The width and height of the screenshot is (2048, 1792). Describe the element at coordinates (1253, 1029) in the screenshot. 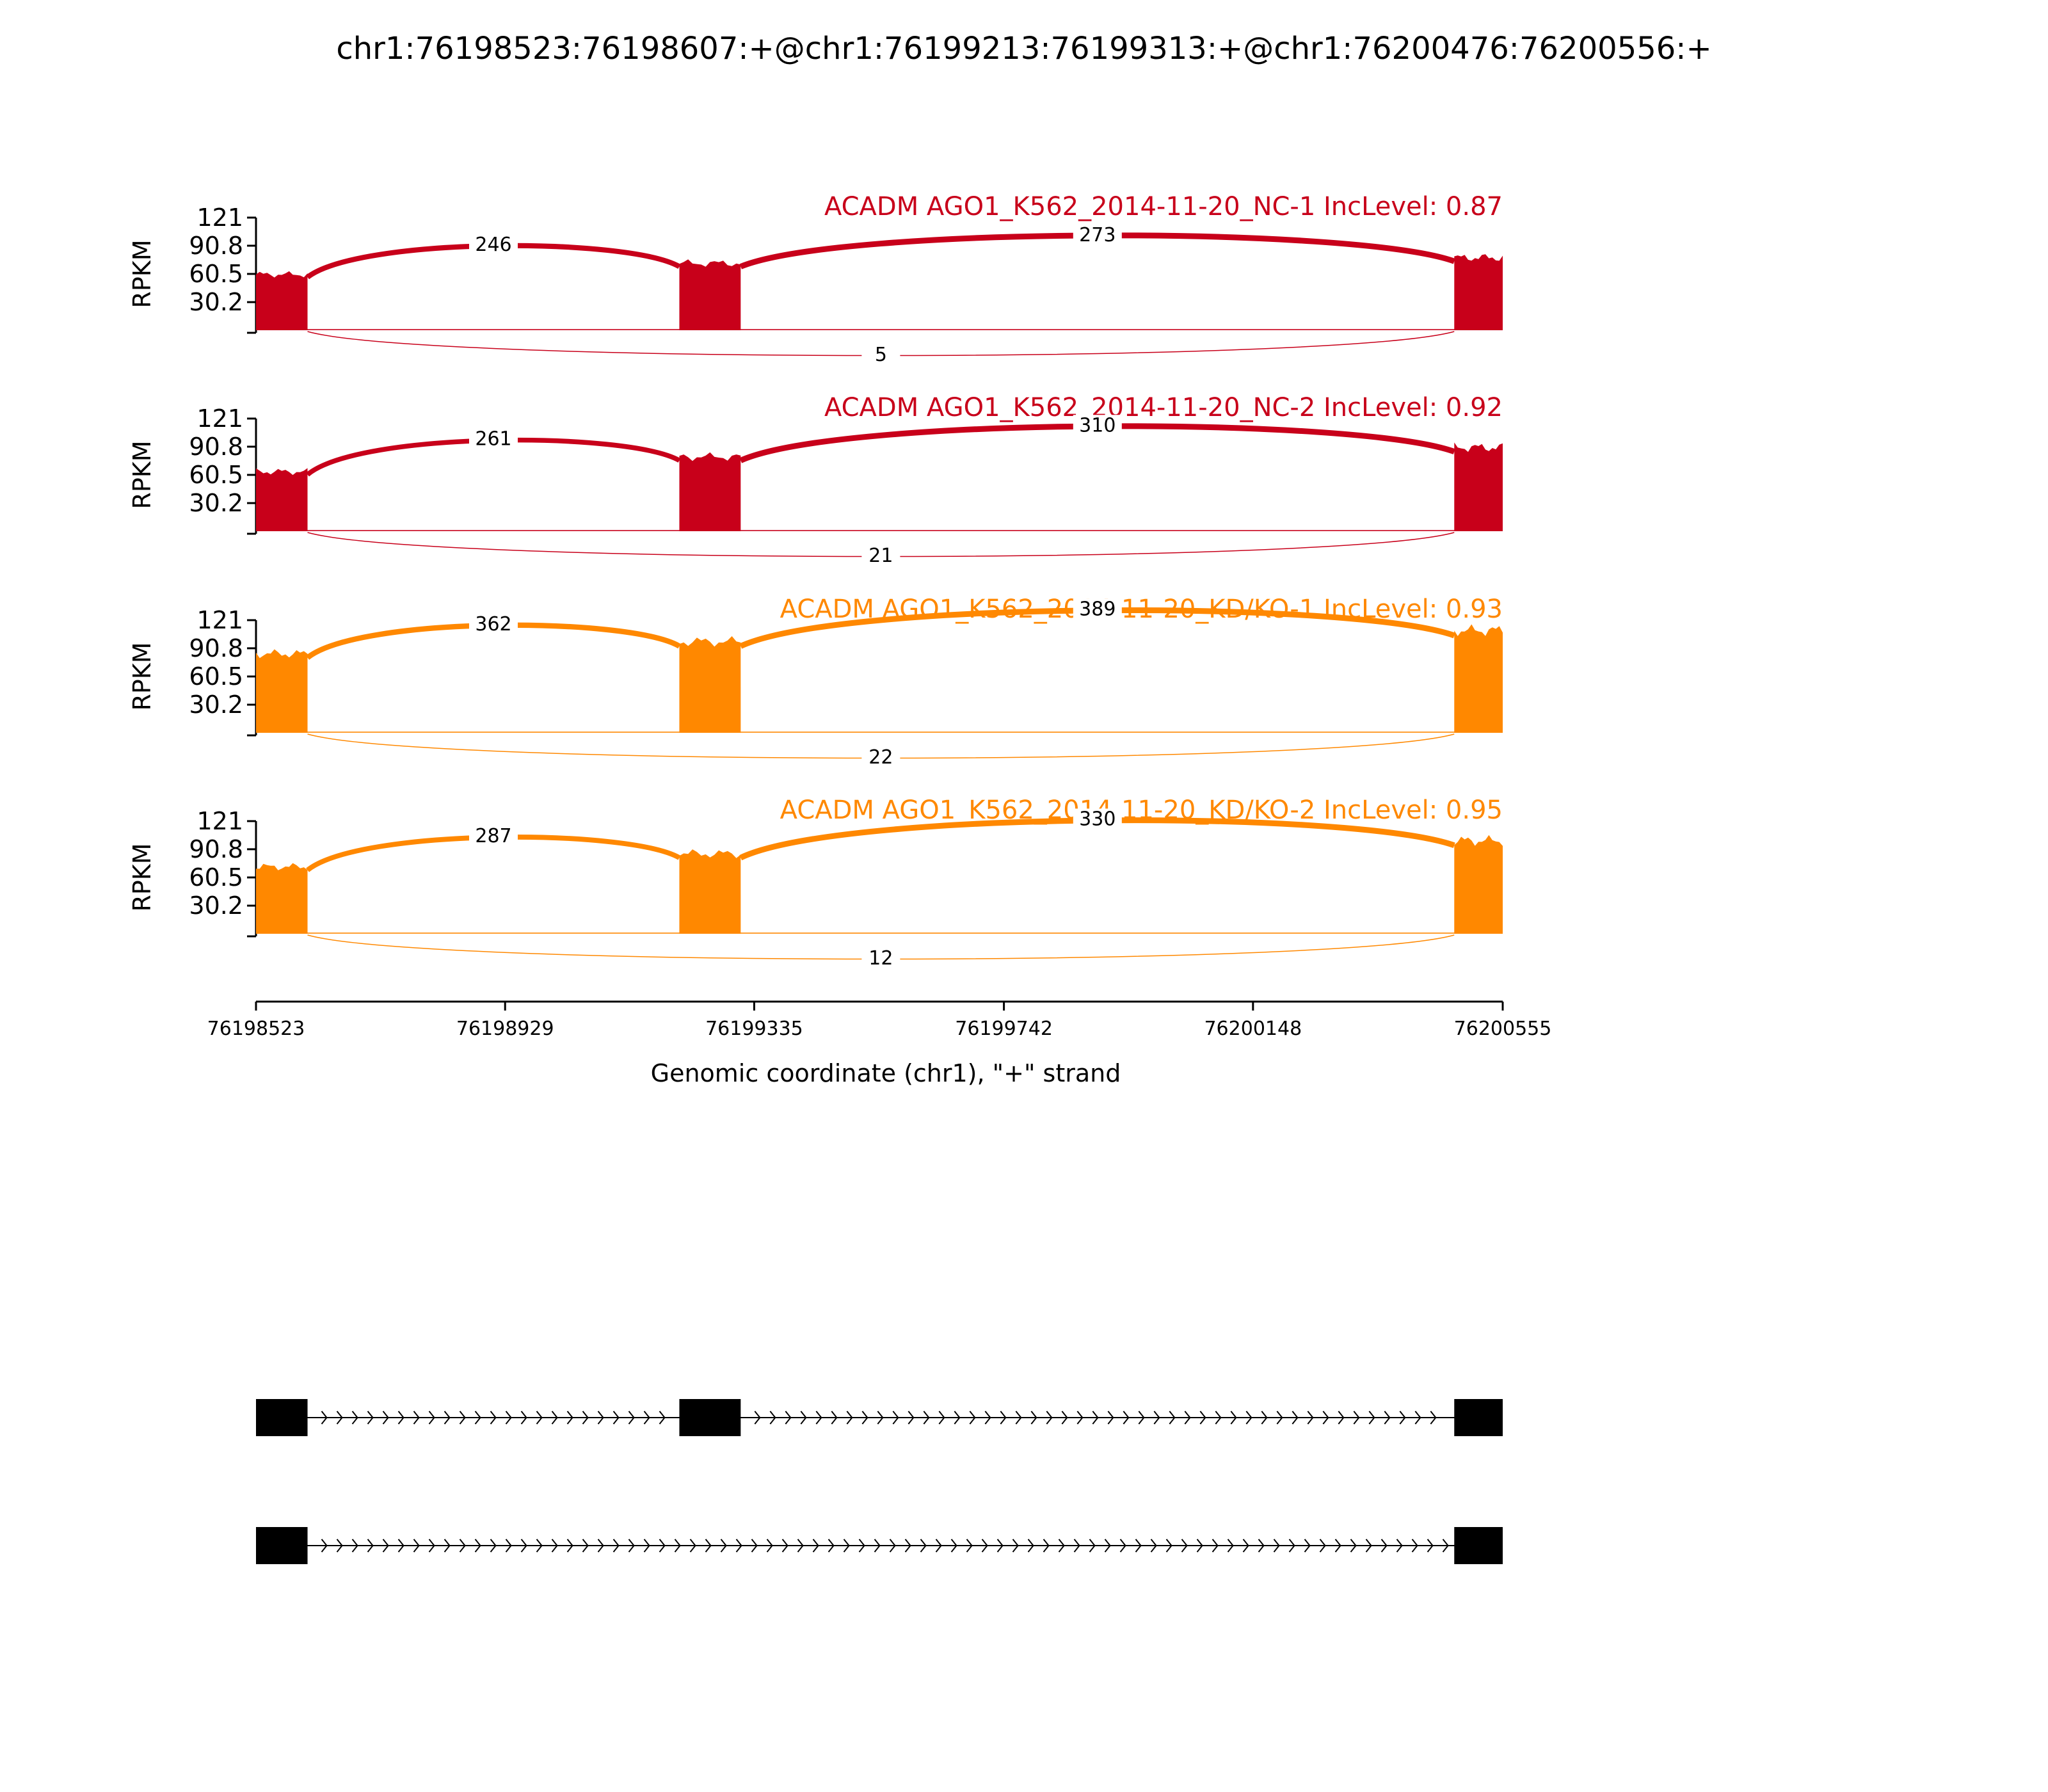

I see `x-tick-label: 76200148` at that location.